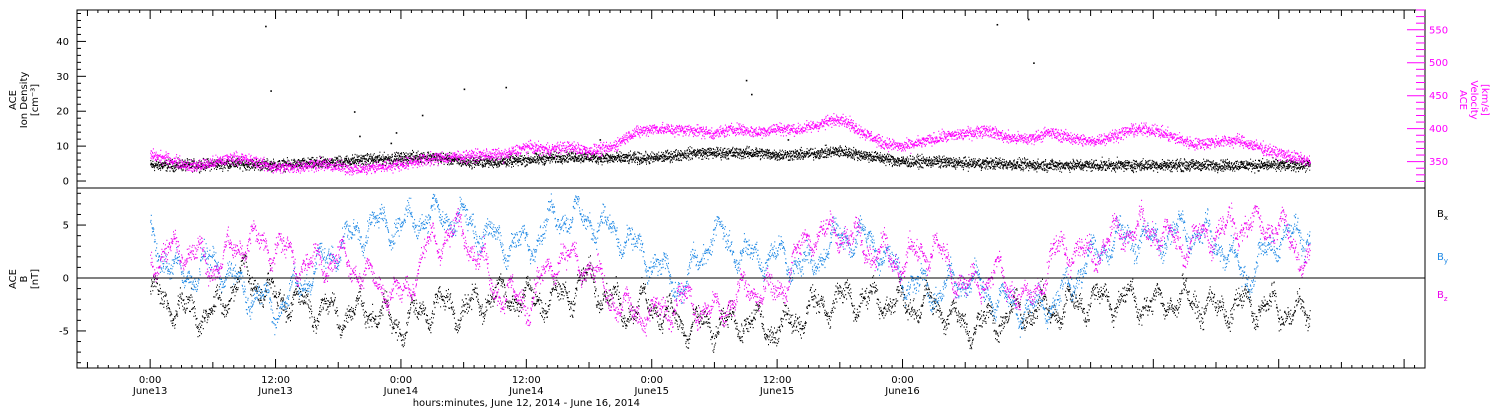 The height and width of the screenshot is (414, 1500). Describe the element at coordinates (1438, 162) in the screenshot. I see `top-right-tick-label: 350` at that location.